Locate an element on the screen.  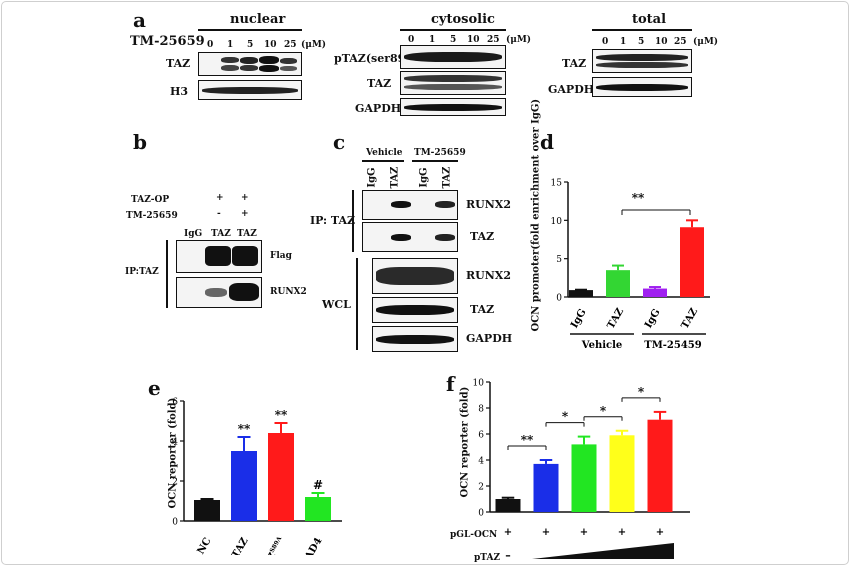
group-label-tm: TM-25459 is located at coordinates (672, 345).